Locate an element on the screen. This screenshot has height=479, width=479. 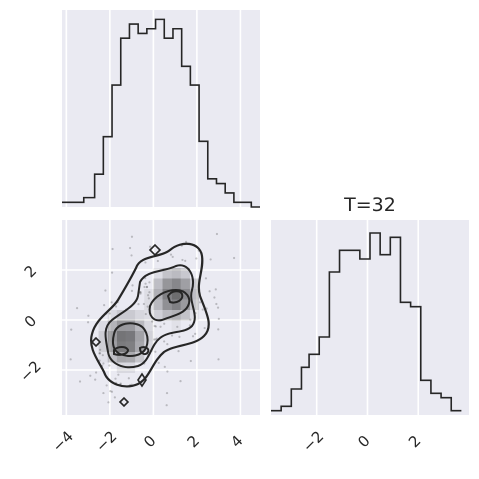
contour-level-4c is located at coordinates (175, 297).